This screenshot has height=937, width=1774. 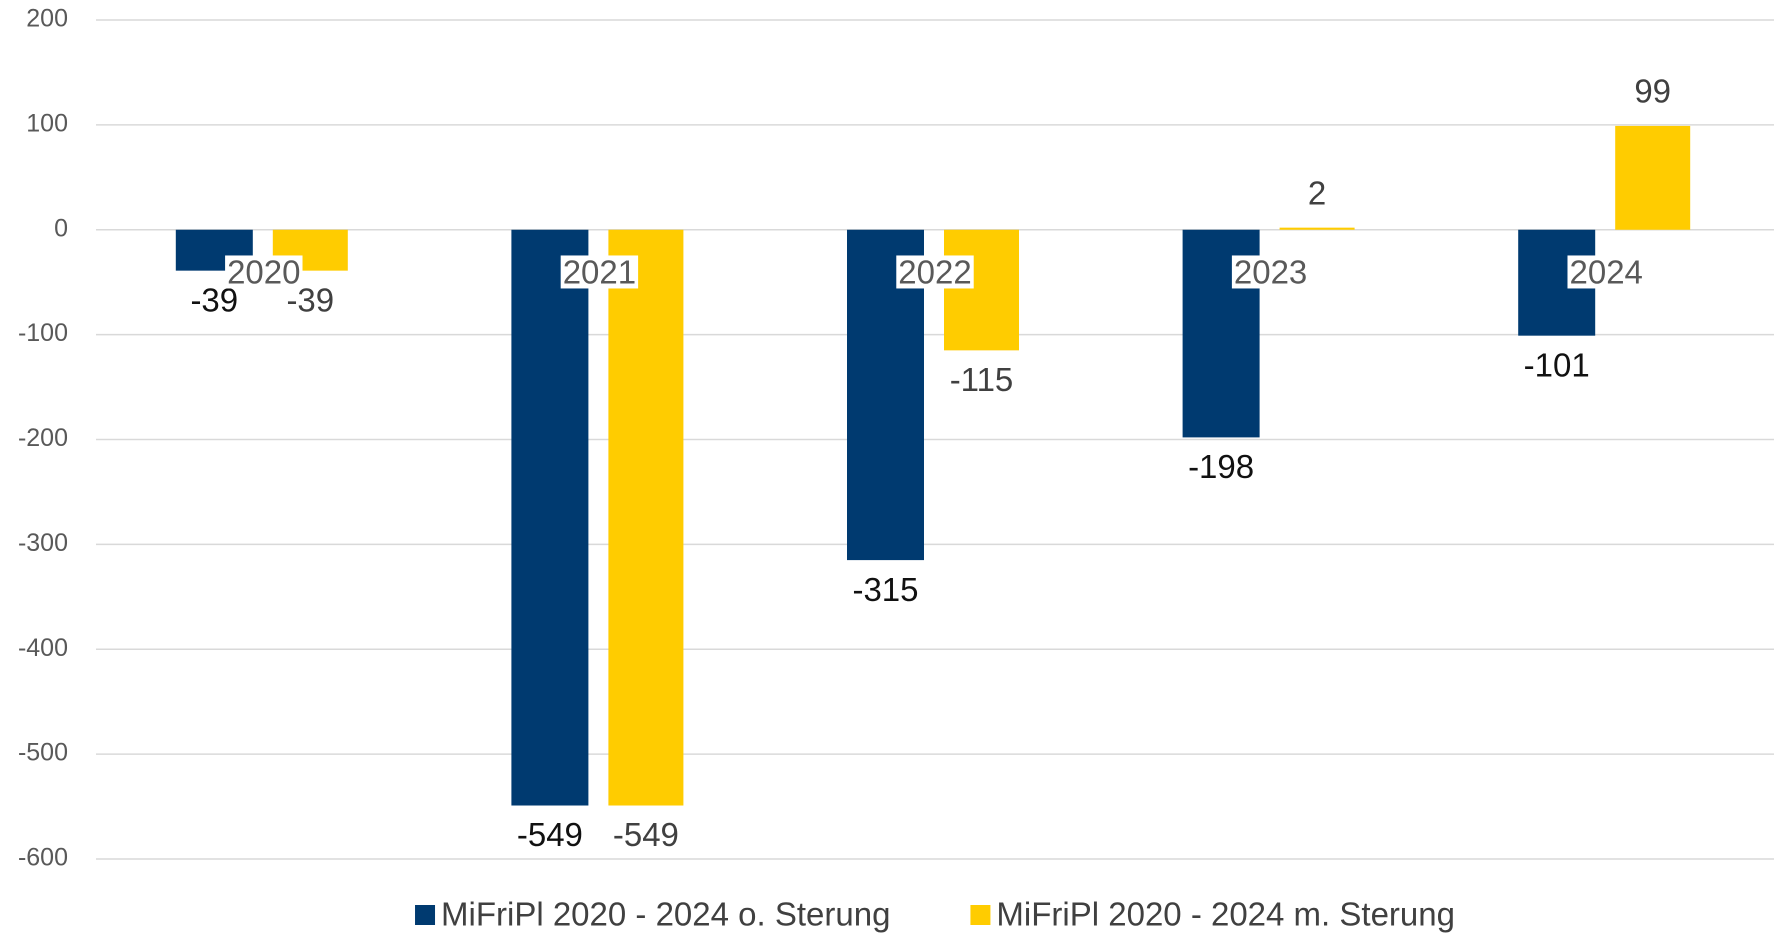 What do you see at coordinates (43, 543) in the screenshot?
I see `y-tick-label: -300` at bounding box center [43, 543].